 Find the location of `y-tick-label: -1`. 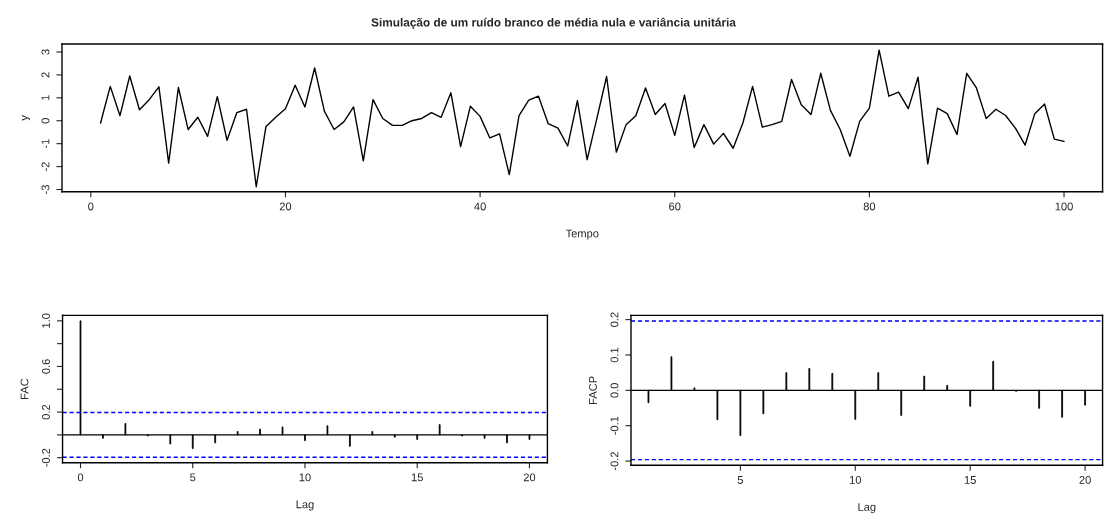

y-tick-label: -1 is located at coordinates (45, 144).